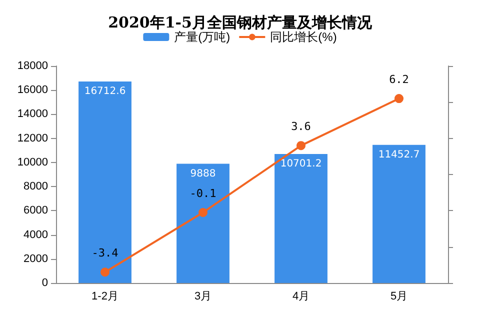 The width and height of the screenshot is (480, 327). I want to click on y-tick-label: 2000, so click(36, 258).